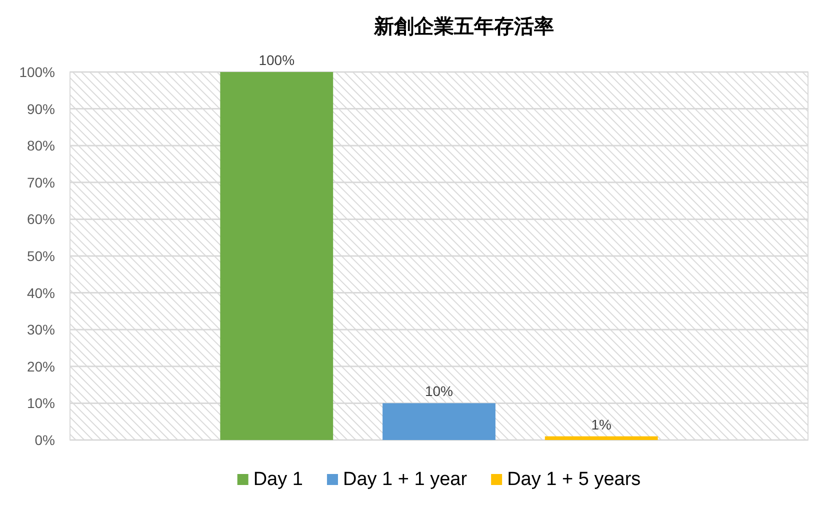 This screenshot has width=832, height=514. What do you see at coordinates (40, 182) in the screenshot?
I see `y-tick-label: 70%` at bounding box center [40, 182].